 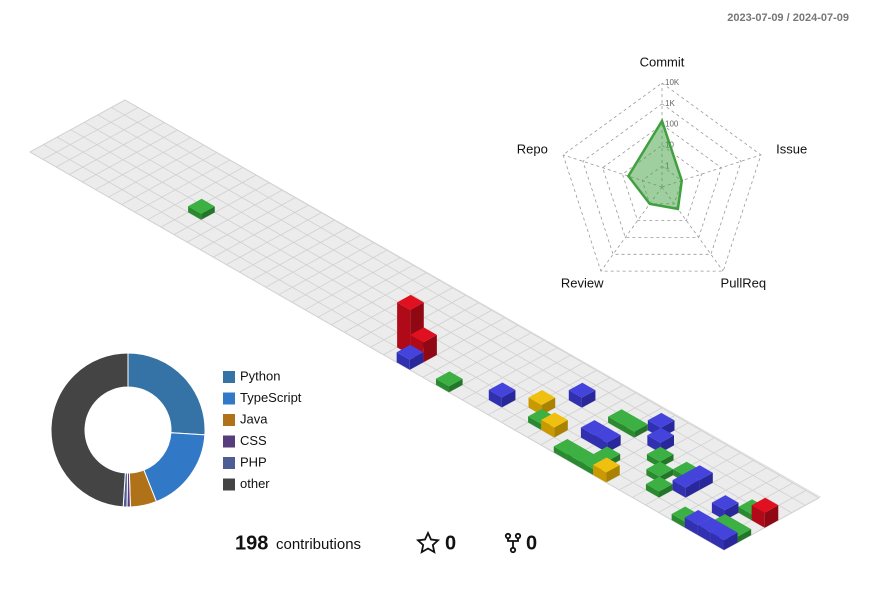 I want to click on period: 2023-07-09 / 2024-07-09, so click(x=788, y=18).